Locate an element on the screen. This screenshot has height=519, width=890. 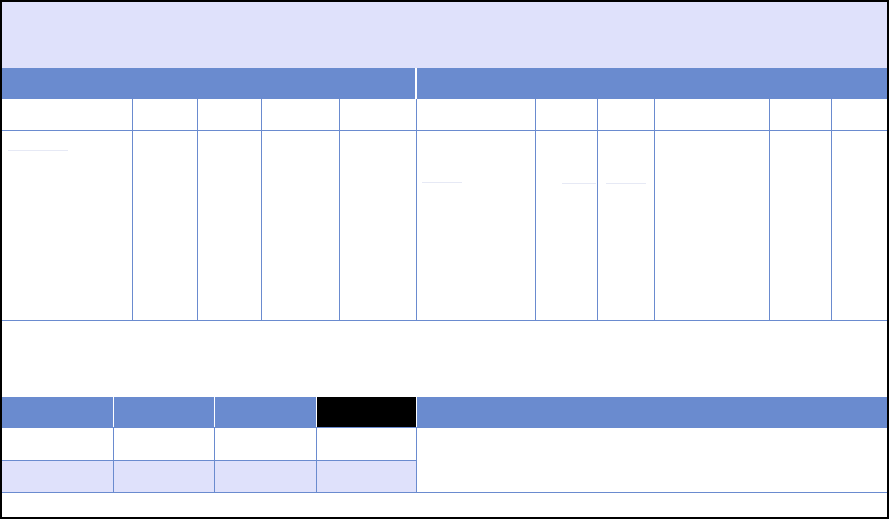
header-rule is located at coordinates (444, 130).